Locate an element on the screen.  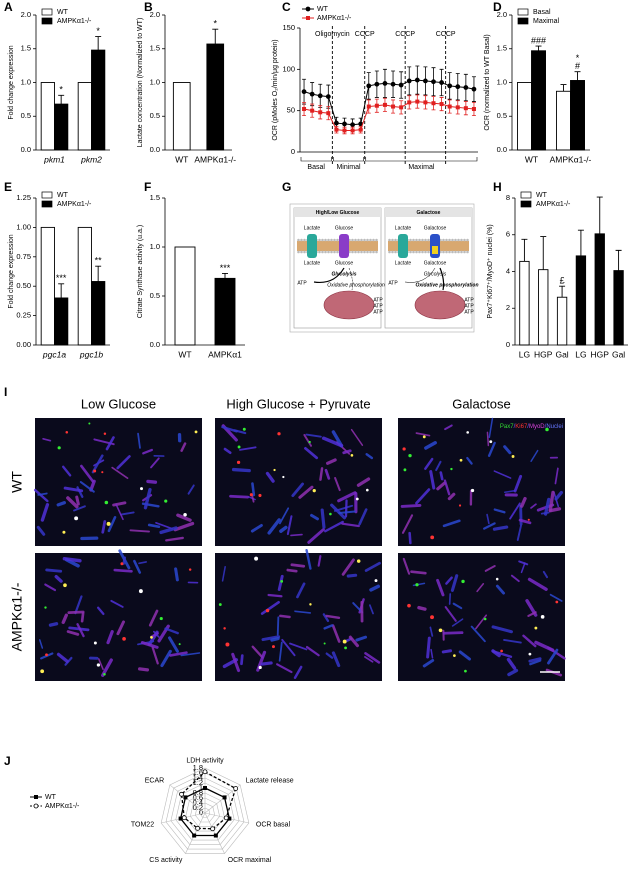
axis-label: LDH activity is located at coordinates (205, 761).